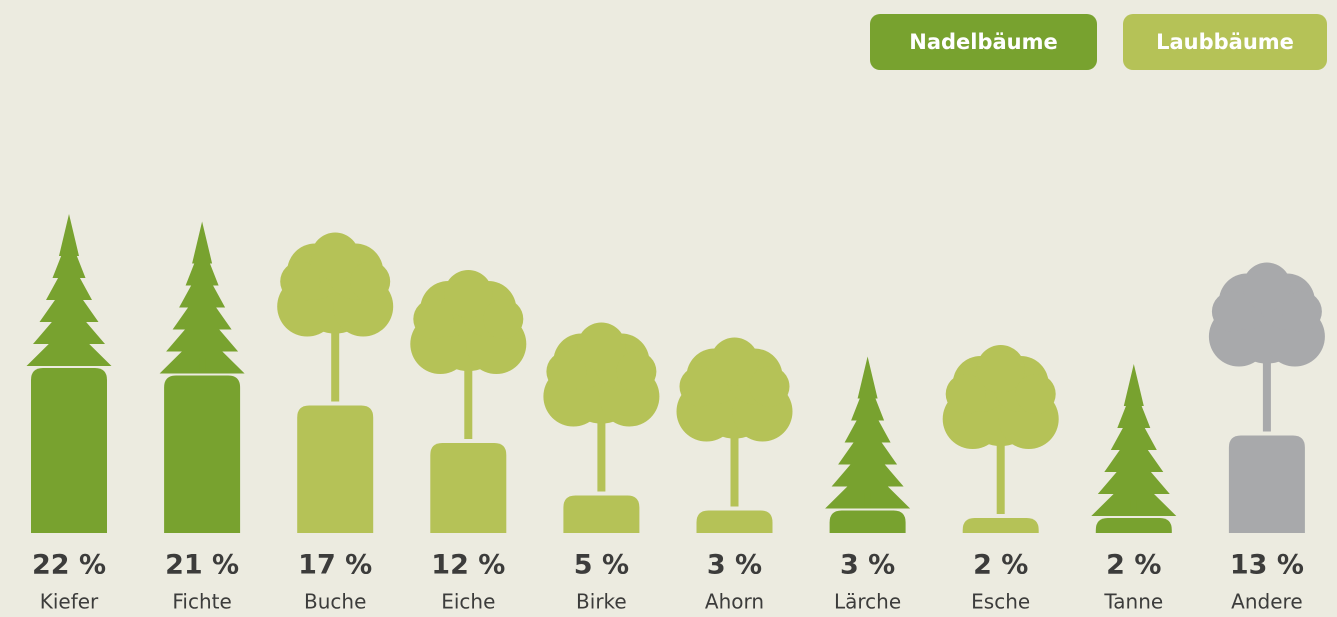 The image size is (1337, 617). I want to click on legend-label: Laubbäume, so click(1225, 42).